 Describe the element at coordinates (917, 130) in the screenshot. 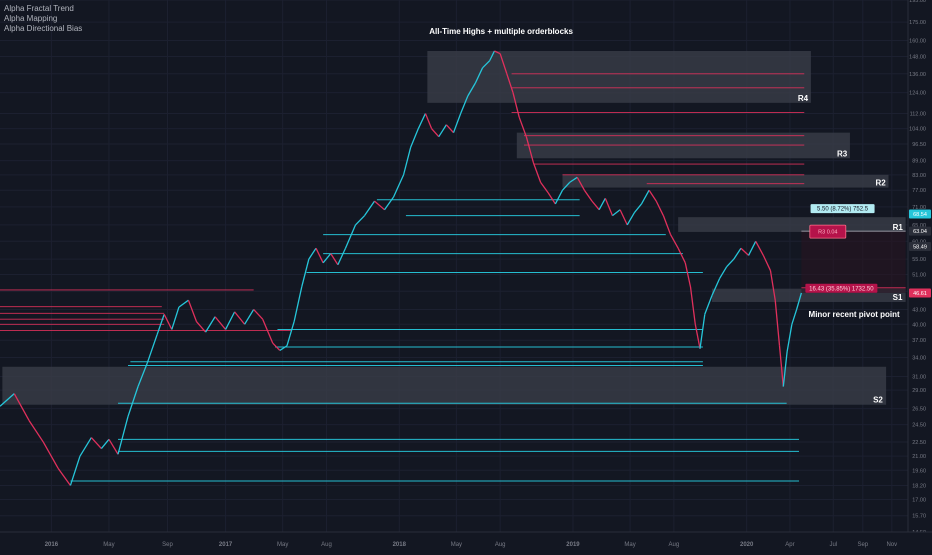

I see `y-tick-label: 104.00` at that location.